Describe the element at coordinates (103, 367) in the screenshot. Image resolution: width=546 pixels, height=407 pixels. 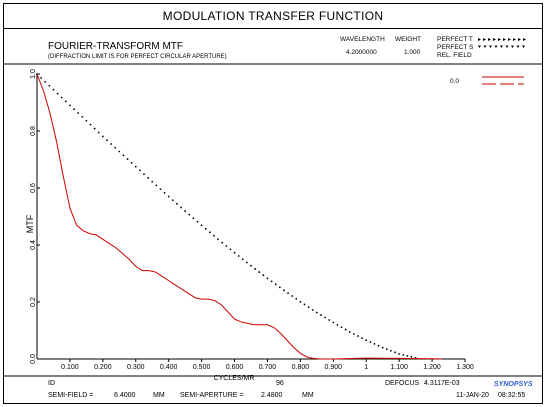
I see `x-tick-label: 0.200` at that location.